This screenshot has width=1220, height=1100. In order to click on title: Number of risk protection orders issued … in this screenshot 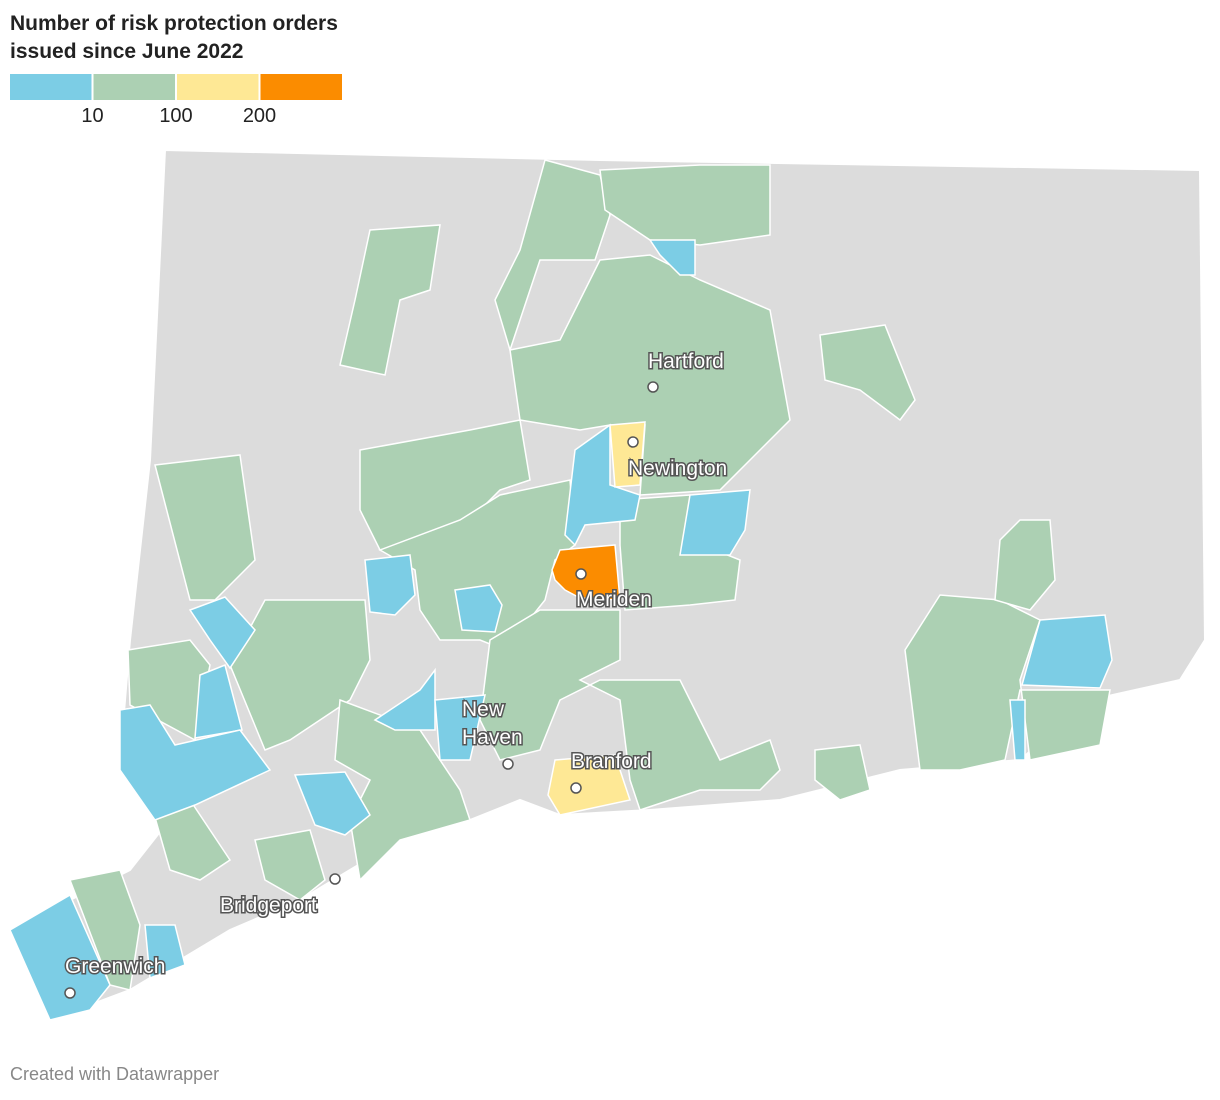, I will do `click(174, 37)`.